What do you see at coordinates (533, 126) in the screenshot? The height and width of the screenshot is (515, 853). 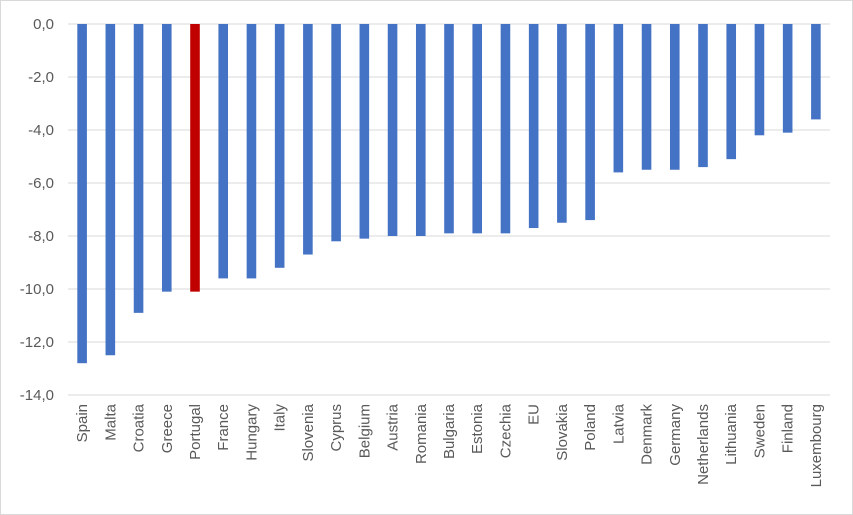 I see `bar-eu` at bounding box center [533, 126].